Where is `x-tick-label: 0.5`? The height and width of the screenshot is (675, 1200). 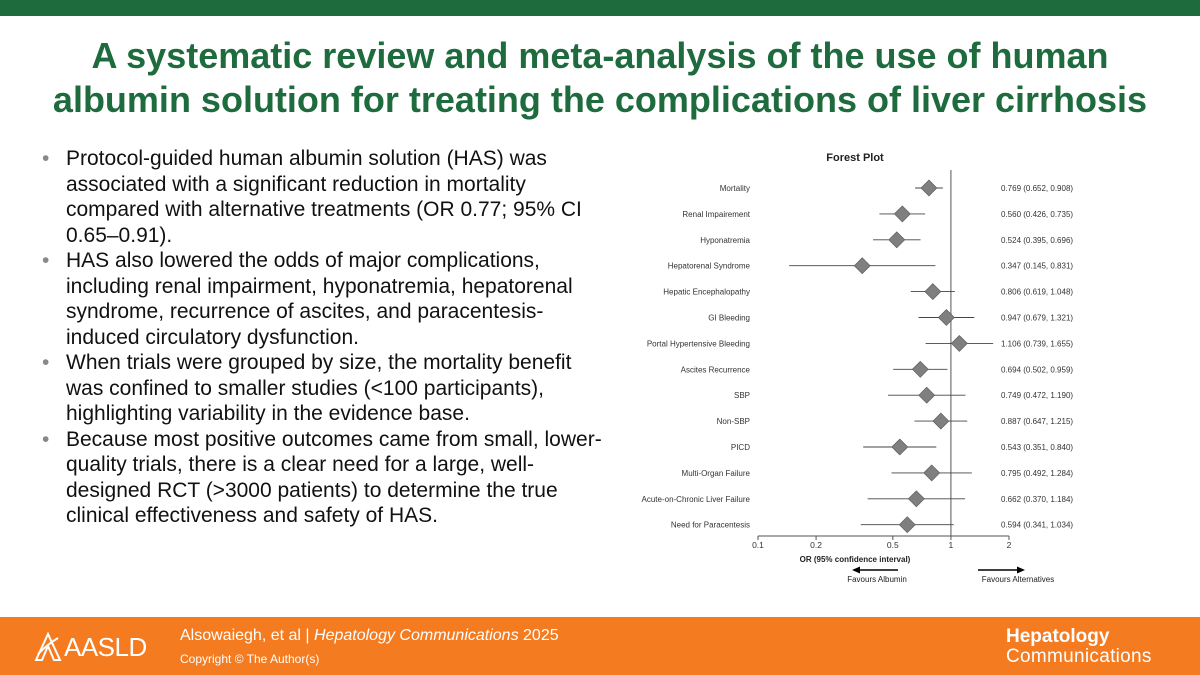
x-tick-label: 0.5 is located at coordinates (893, 545).